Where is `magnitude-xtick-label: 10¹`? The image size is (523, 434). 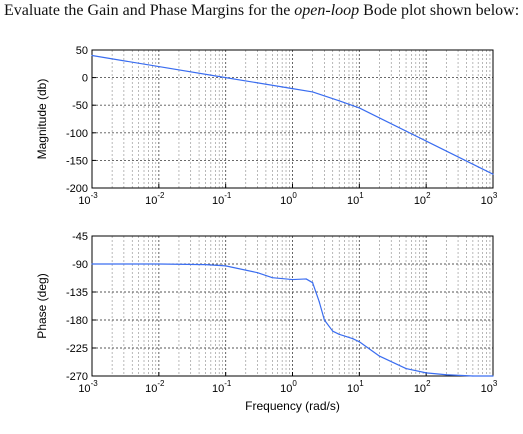 magnitude-xtick-label: 10¹ is located at coordinates (355, 199).